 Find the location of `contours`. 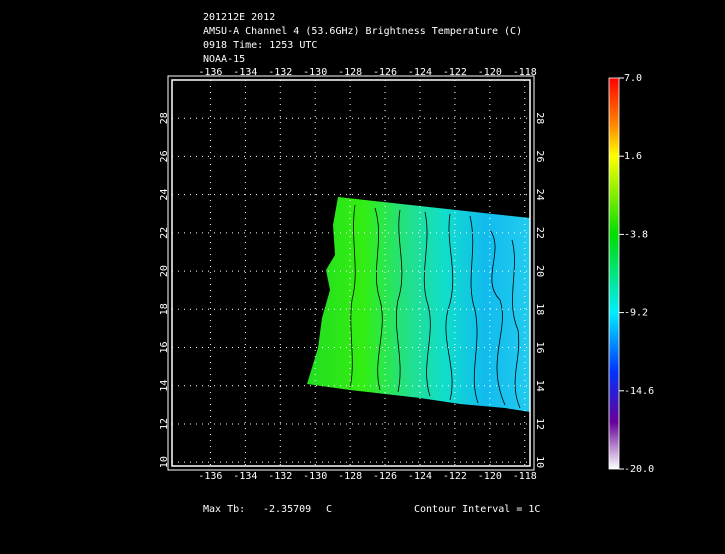

contours is located at coordinates (435, 306).